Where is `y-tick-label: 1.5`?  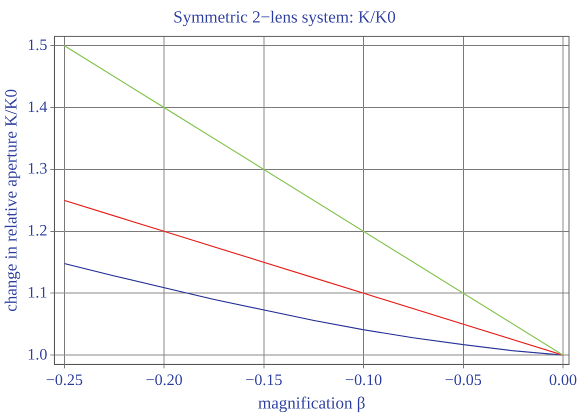
y-tick-label: 1.5 is located at coordinates (37, 45).